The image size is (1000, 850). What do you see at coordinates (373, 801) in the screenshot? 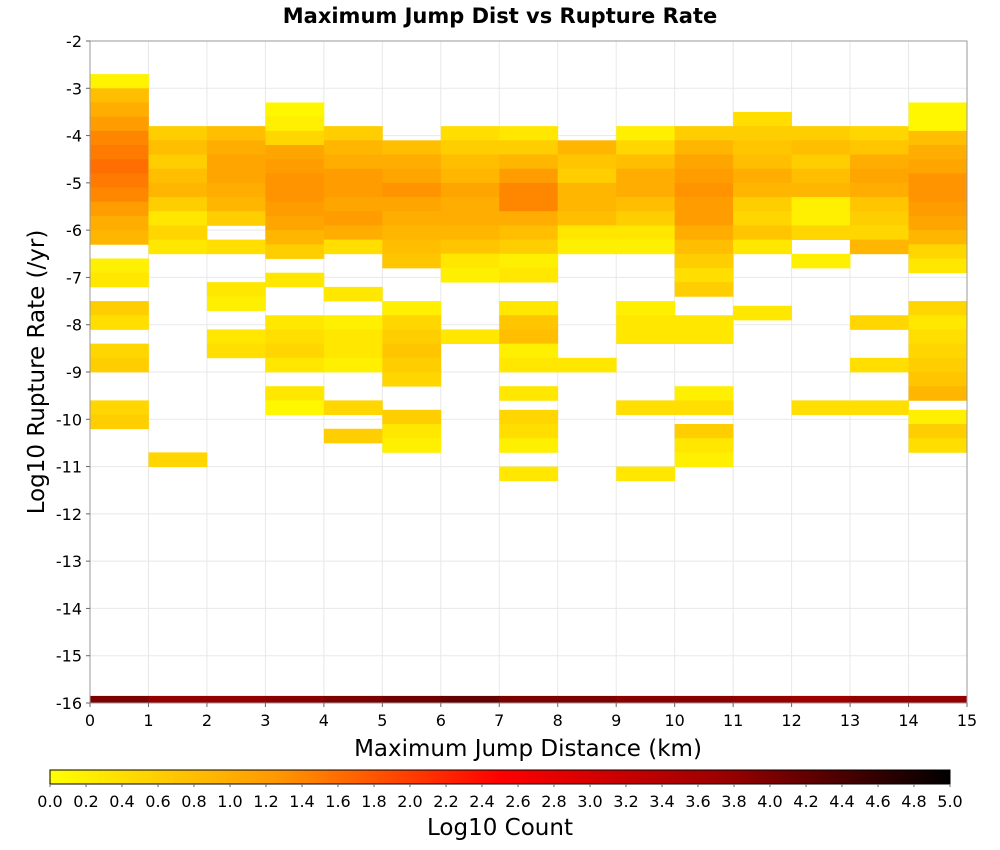
I see `colorbar-tick-label: 1.8` at bounding box center [373, 801].